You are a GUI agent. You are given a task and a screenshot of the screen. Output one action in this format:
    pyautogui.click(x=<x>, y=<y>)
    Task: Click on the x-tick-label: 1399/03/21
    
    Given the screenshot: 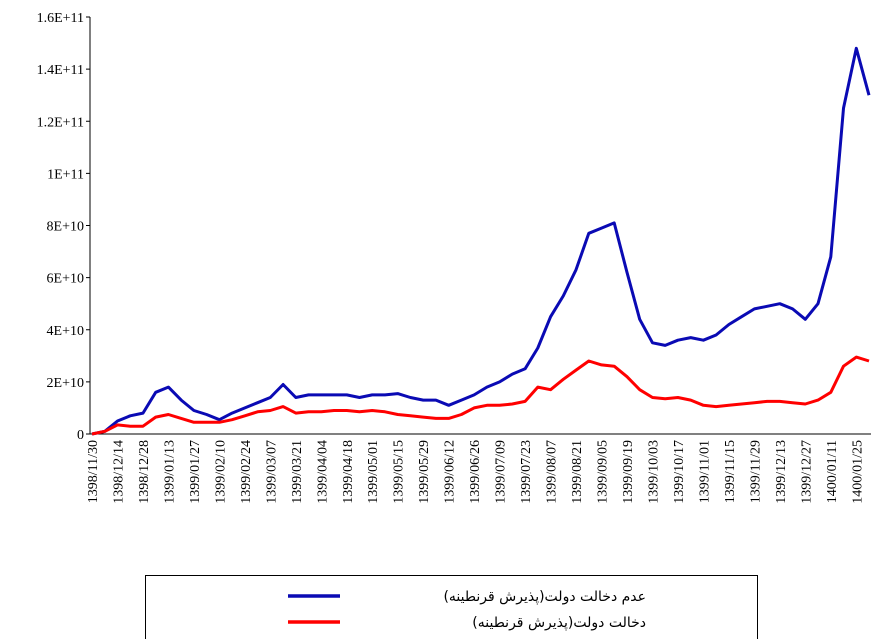 What is the action you would take?
    pyautogui.click(x=297, y=472)
    